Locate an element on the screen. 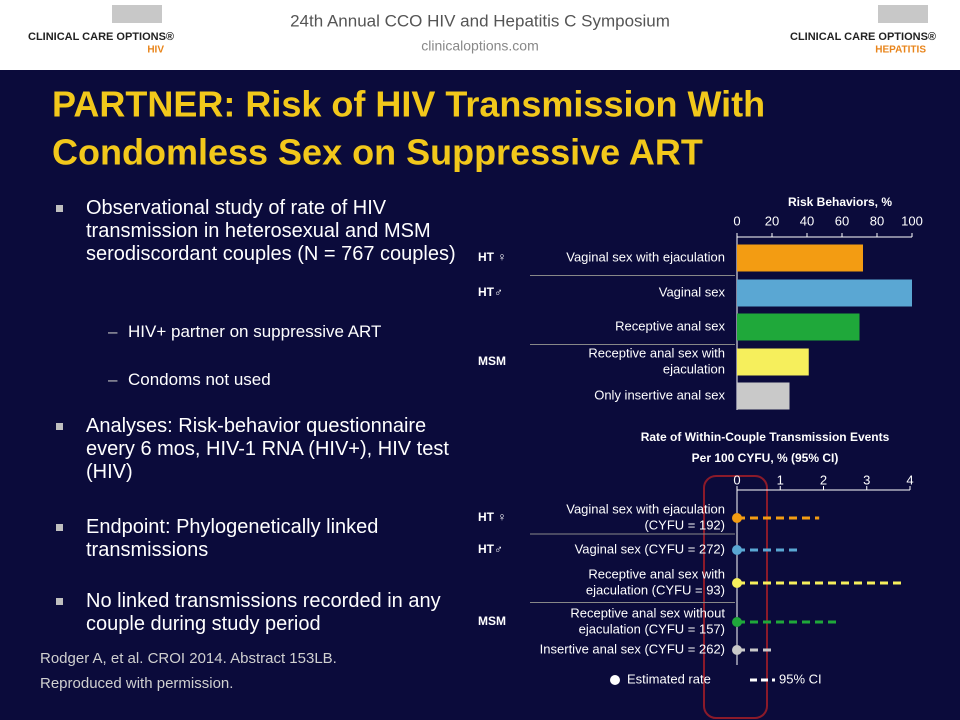 Image resolution: width=960 pixels, height=720 pixels. category-label: Receptive anal sex is located at coordinates (670, 325).